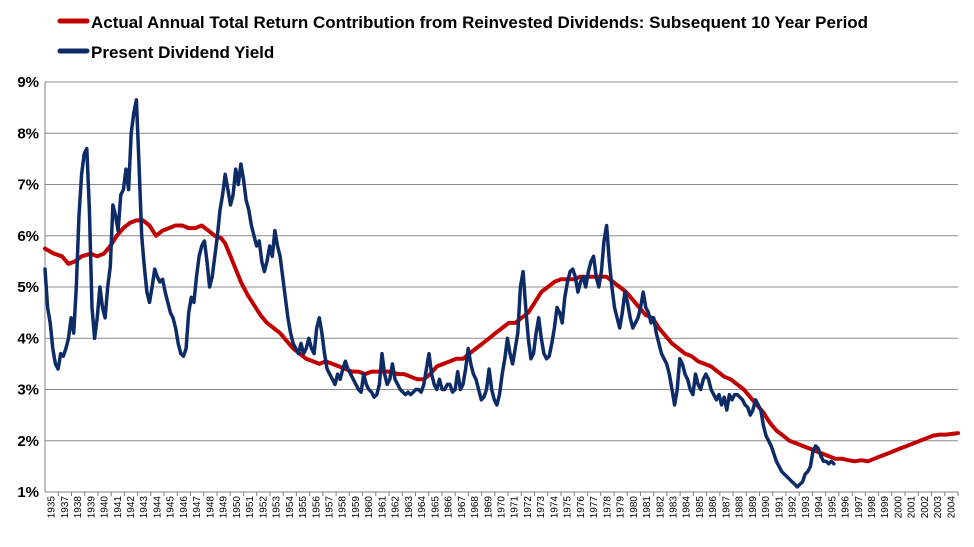 The height and width of the screenshot is (547, 974). I want to click on x-tick-label: 1982, so click(660, 507).